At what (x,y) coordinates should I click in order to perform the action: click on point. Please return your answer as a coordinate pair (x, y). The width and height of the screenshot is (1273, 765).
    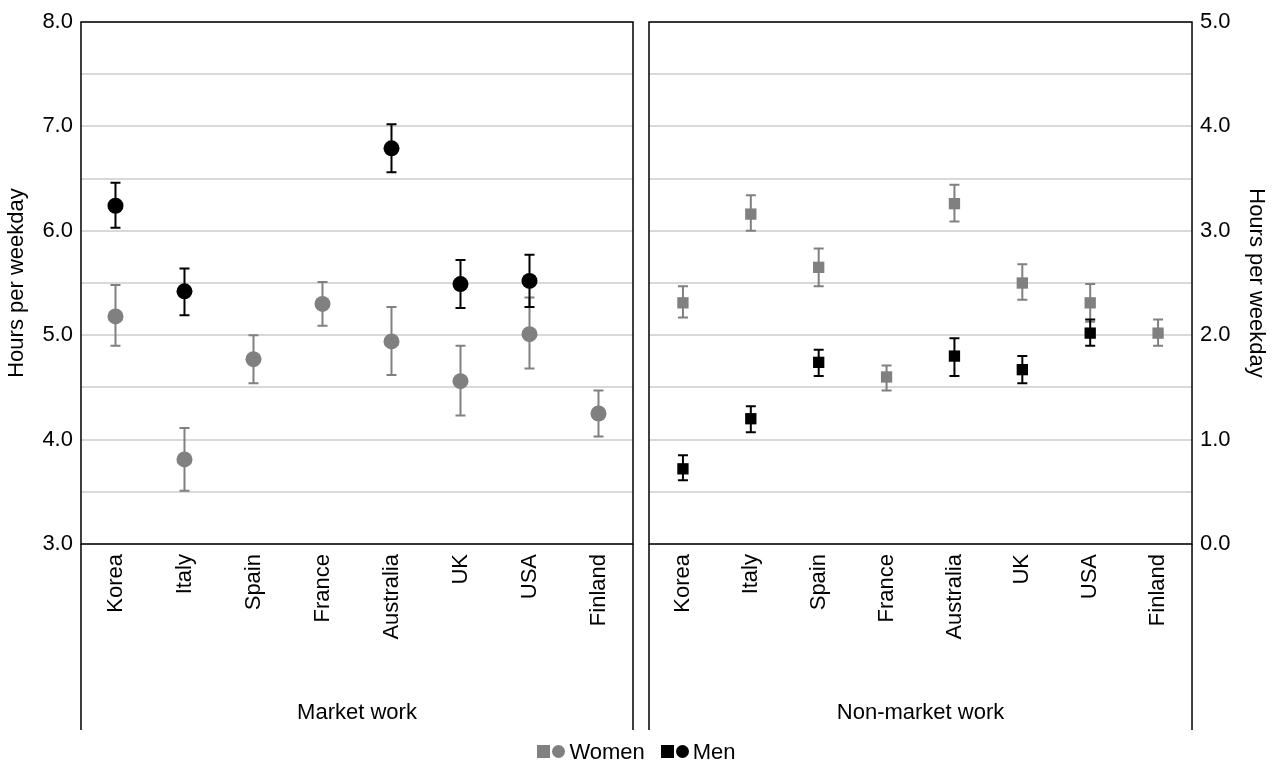
    Looking at the image, I should click on (1158, 333).